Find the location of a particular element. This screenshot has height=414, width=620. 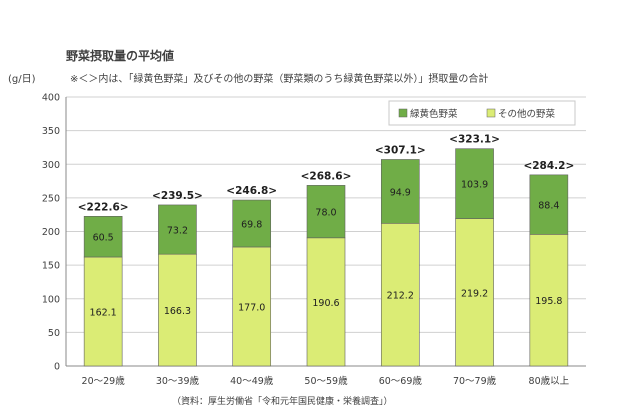

data-label: 190.6 is located at coordinates (325, 303).